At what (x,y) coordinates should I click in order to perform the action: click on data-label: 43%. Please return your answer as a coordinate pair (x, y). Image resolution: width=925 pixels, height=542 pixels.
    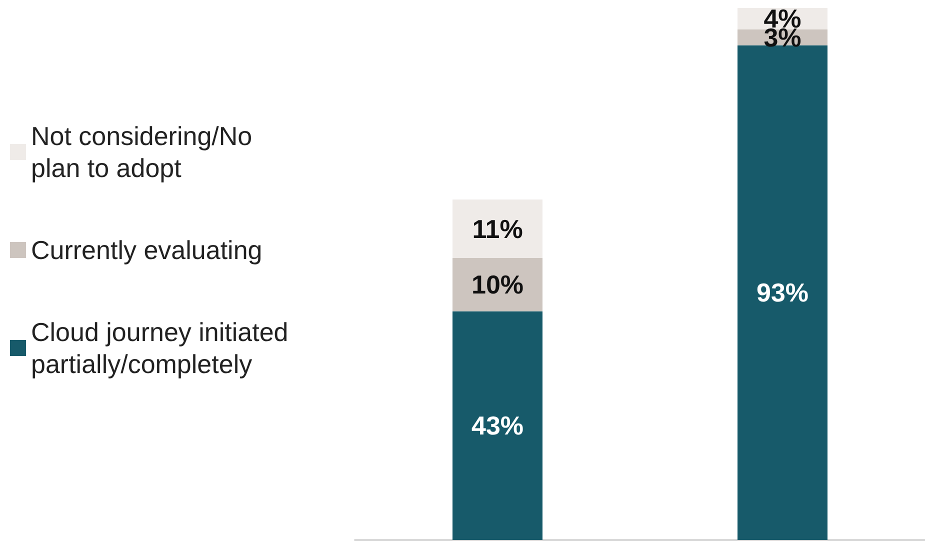
    Looking at the image, I should click on (497, 425).